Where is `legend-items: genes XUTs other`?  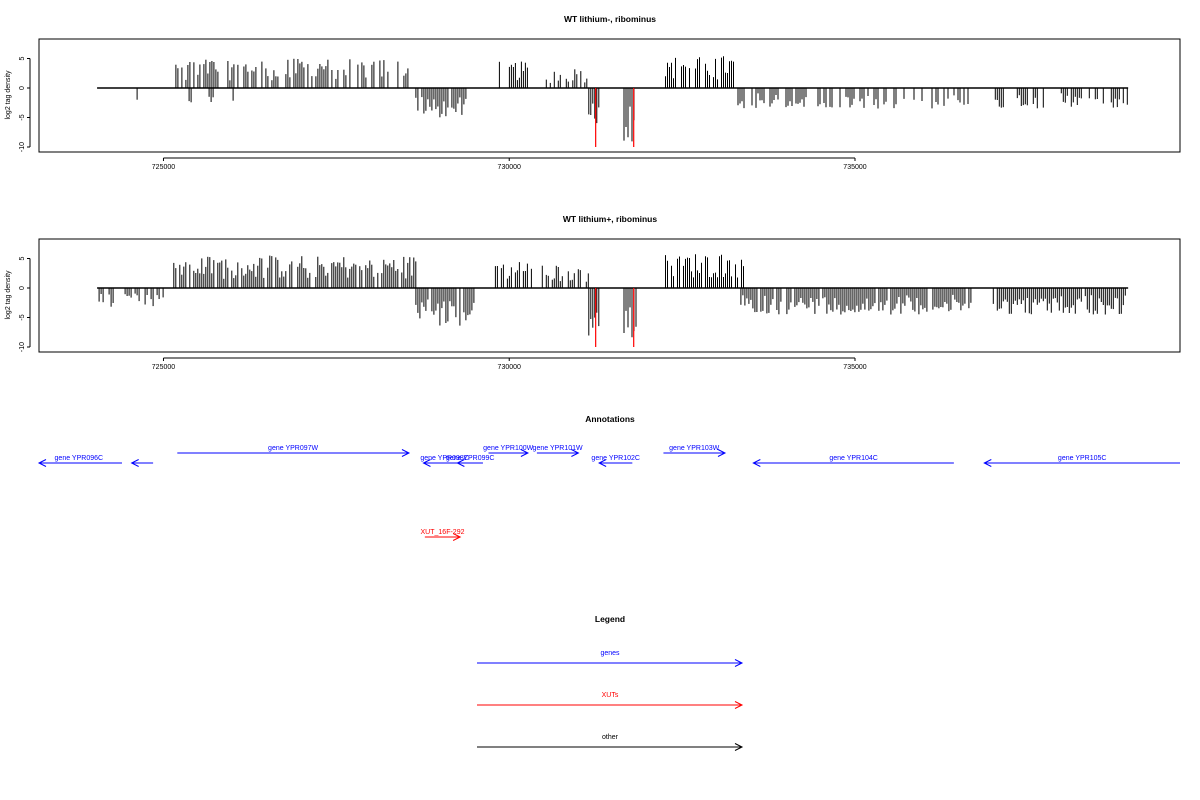
legend-items: genes XUTs other is located at coordinates (610, 700).